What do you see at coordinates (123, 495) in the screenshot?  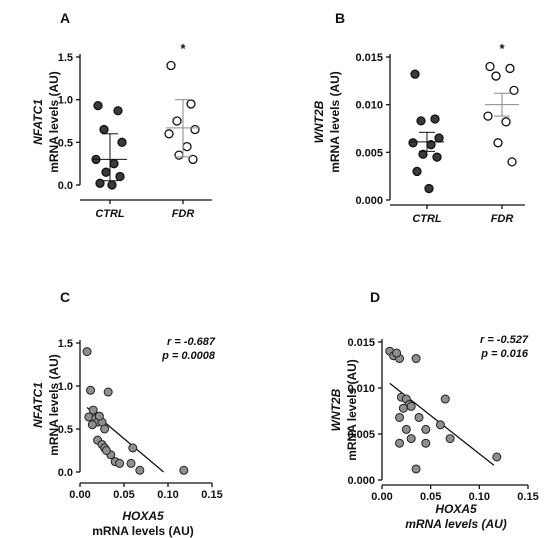 I see `x-tick-label-c: 0.05` at bounding box center [123, 495].